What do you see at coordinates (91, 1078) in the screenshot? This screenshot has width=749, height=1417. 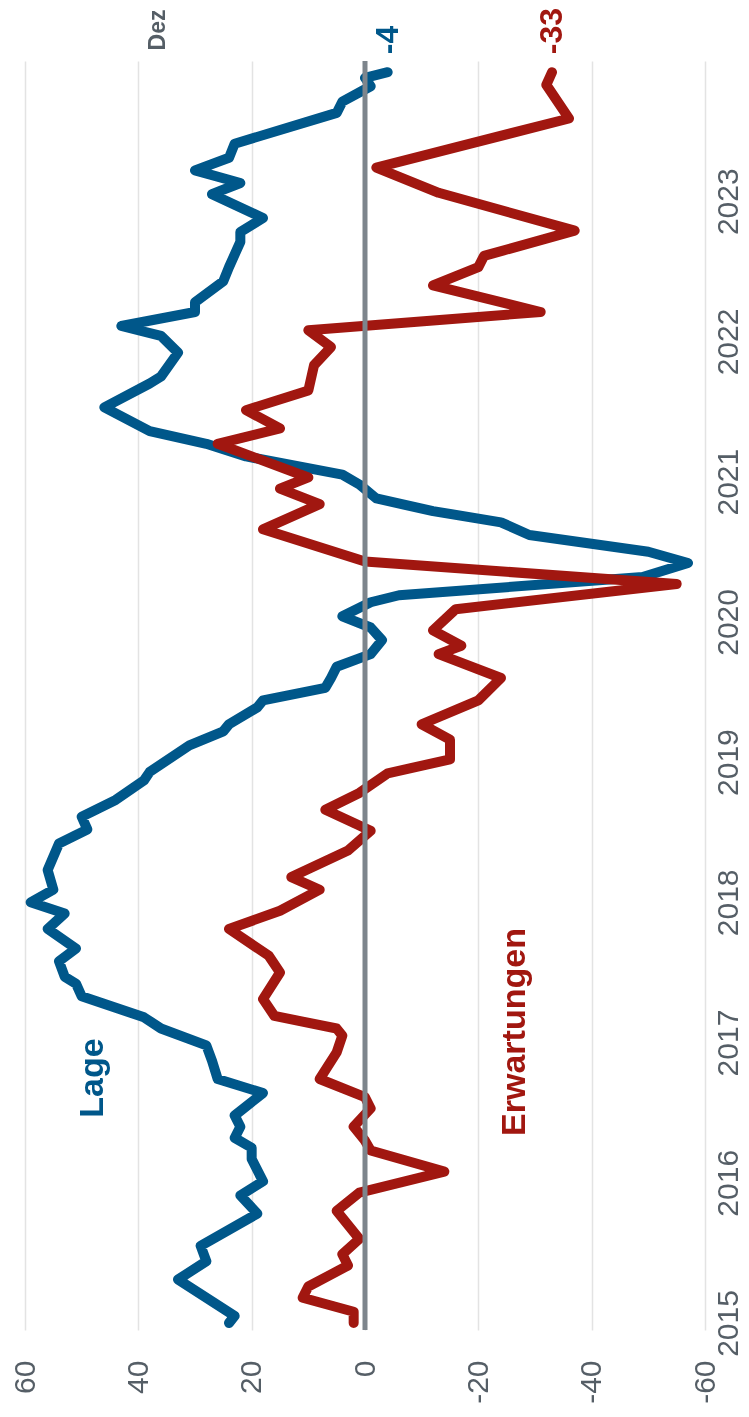 I see `text: Lage` at bounding box center [91, 1078].